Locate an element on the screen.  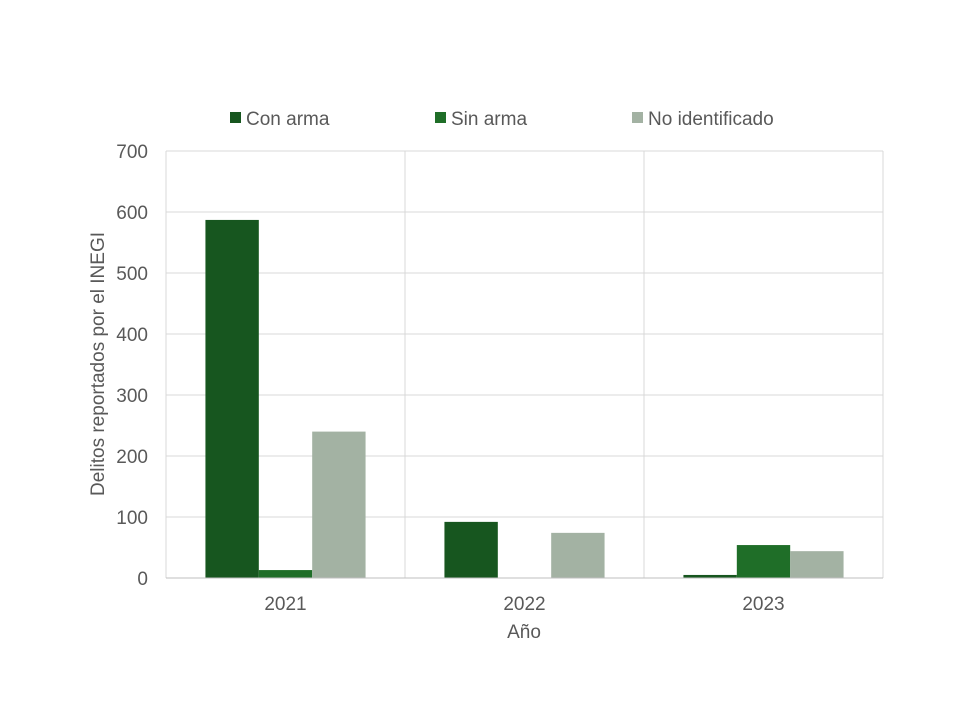
y-tick-label: 0 is located at coordinates (142, 579).